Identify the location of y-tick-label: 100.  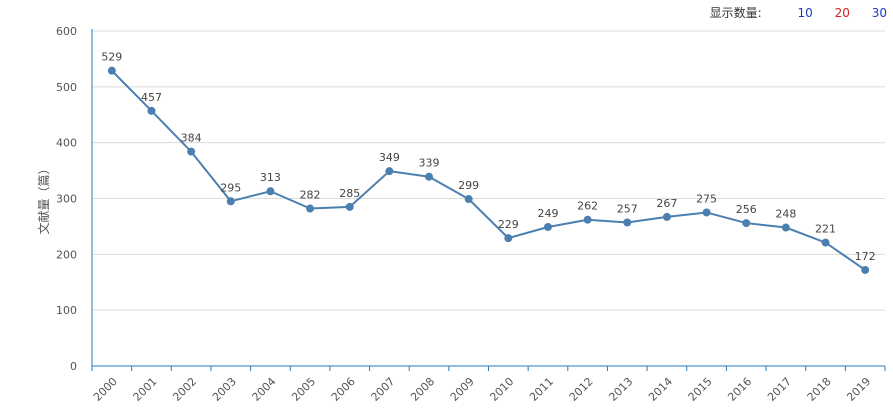
(66, 310).